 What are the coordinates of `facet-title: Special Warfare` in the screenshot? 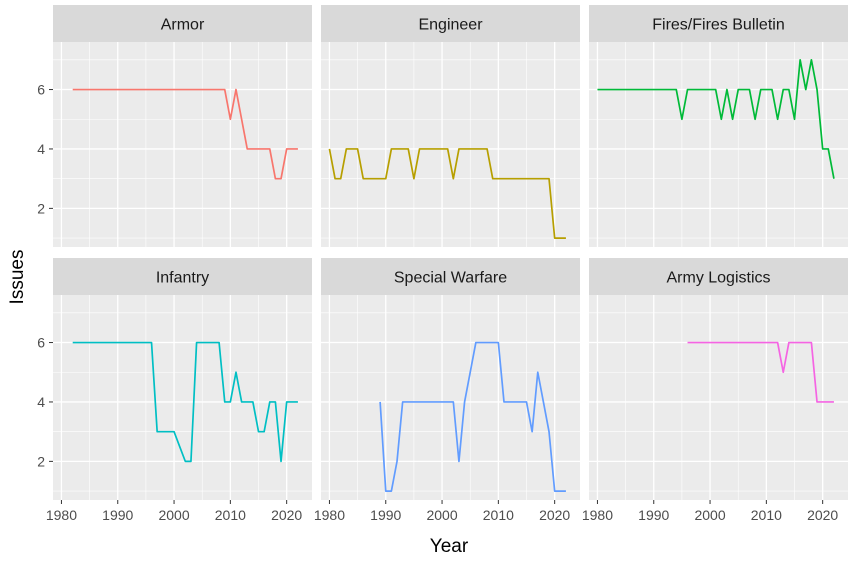 It's located at (450, 278).